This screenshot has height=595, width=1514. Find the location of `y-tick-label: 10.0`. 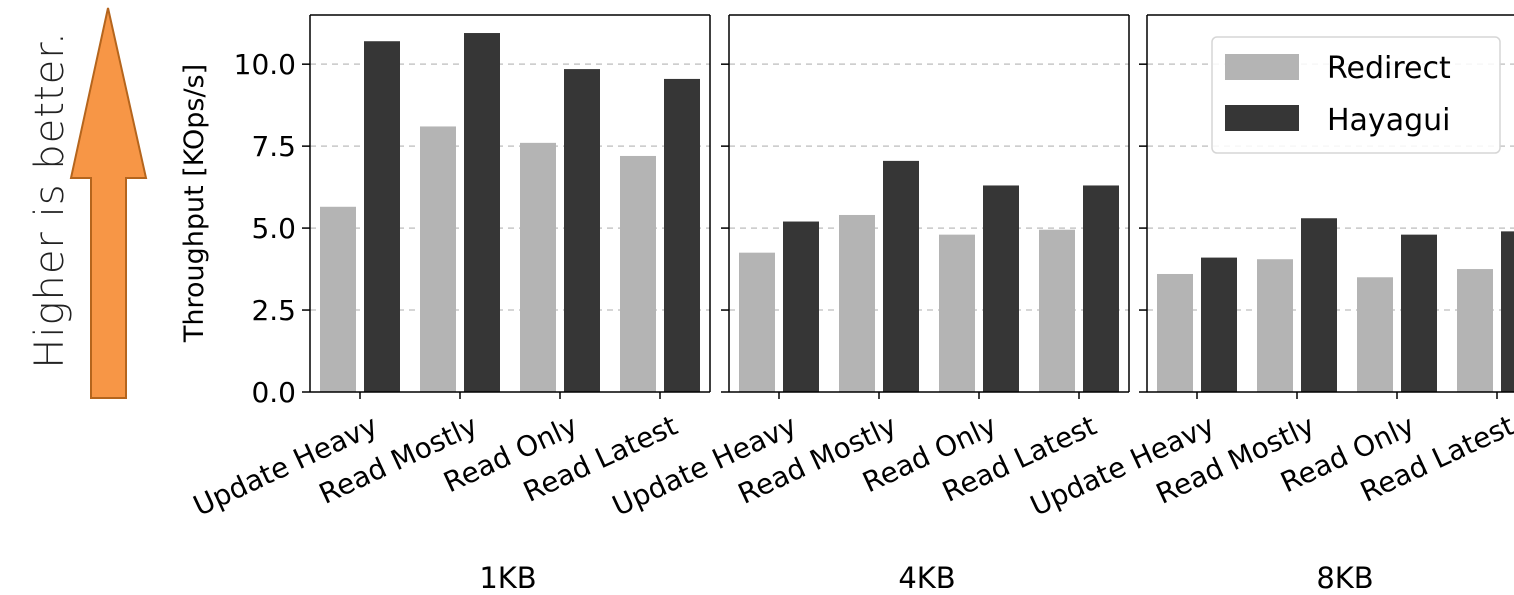

y-tick-label: 10.0 is located at coordinates (265, 64).